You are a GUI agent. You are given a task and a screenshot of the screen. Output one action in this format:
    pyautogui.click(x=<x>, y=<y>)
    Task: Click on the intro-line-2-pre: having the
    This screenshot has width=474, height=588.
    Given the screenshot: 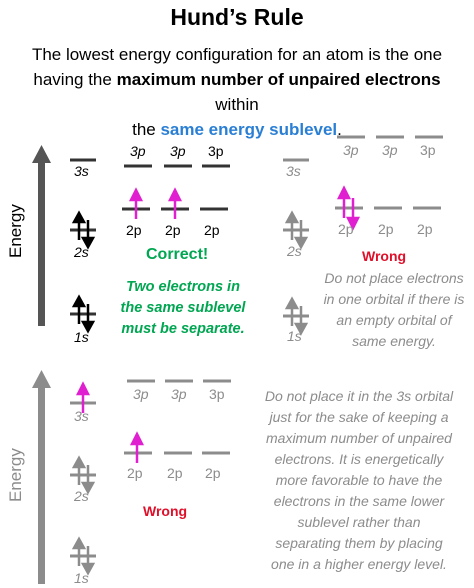 What is the action you would take?
    pyautogui.click(x=75, y=79)
    